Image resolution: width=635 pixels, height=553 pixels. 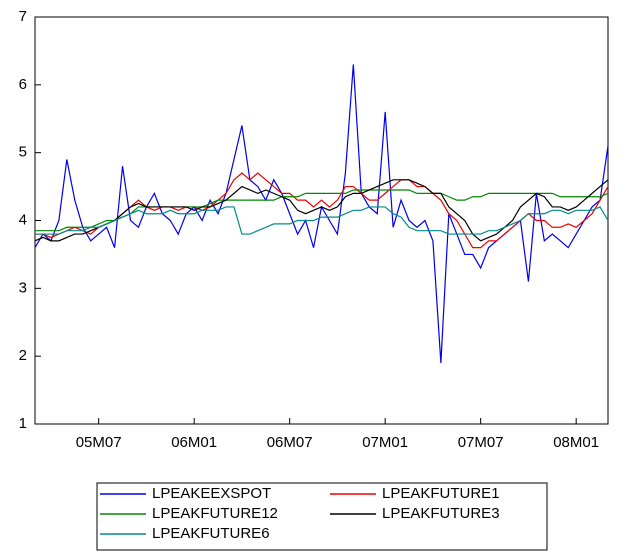 I want to click on x-tick-label: 07M01, so click(x=385, y=442).